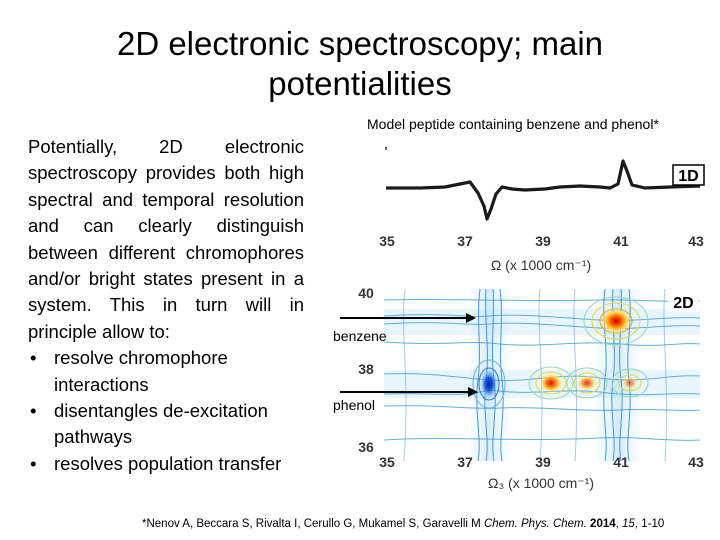 This screenshot has height=540, width=720. Describe the element at coordinates (628, 524) in the screenshot. I see `citation-volume: 15` at that location.